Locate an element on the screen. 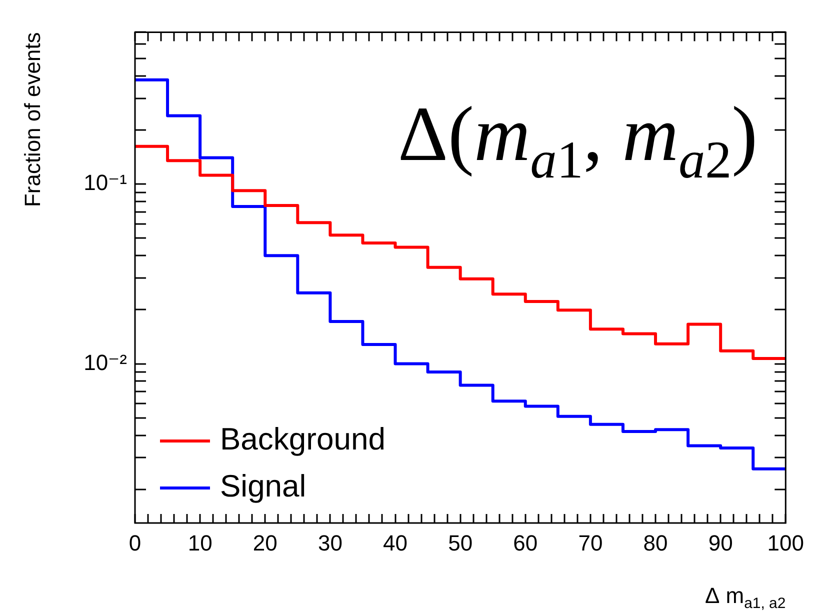  legend-label: Background is located at coordinates (303, 439).